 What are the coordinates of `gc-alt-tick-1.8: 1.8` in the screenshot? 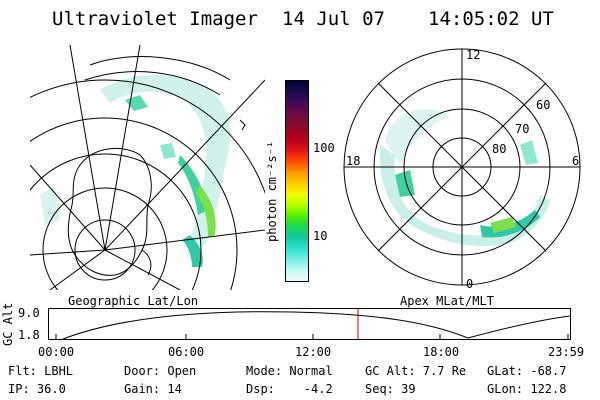 It's located at (29, 335).